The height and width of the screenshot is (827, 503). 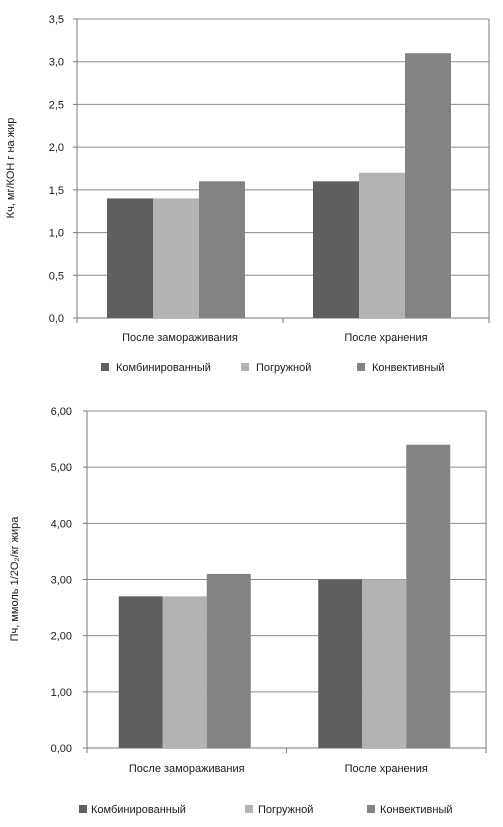 I want to click on y-tick-label: 3,5, so click(x=56, y=20).